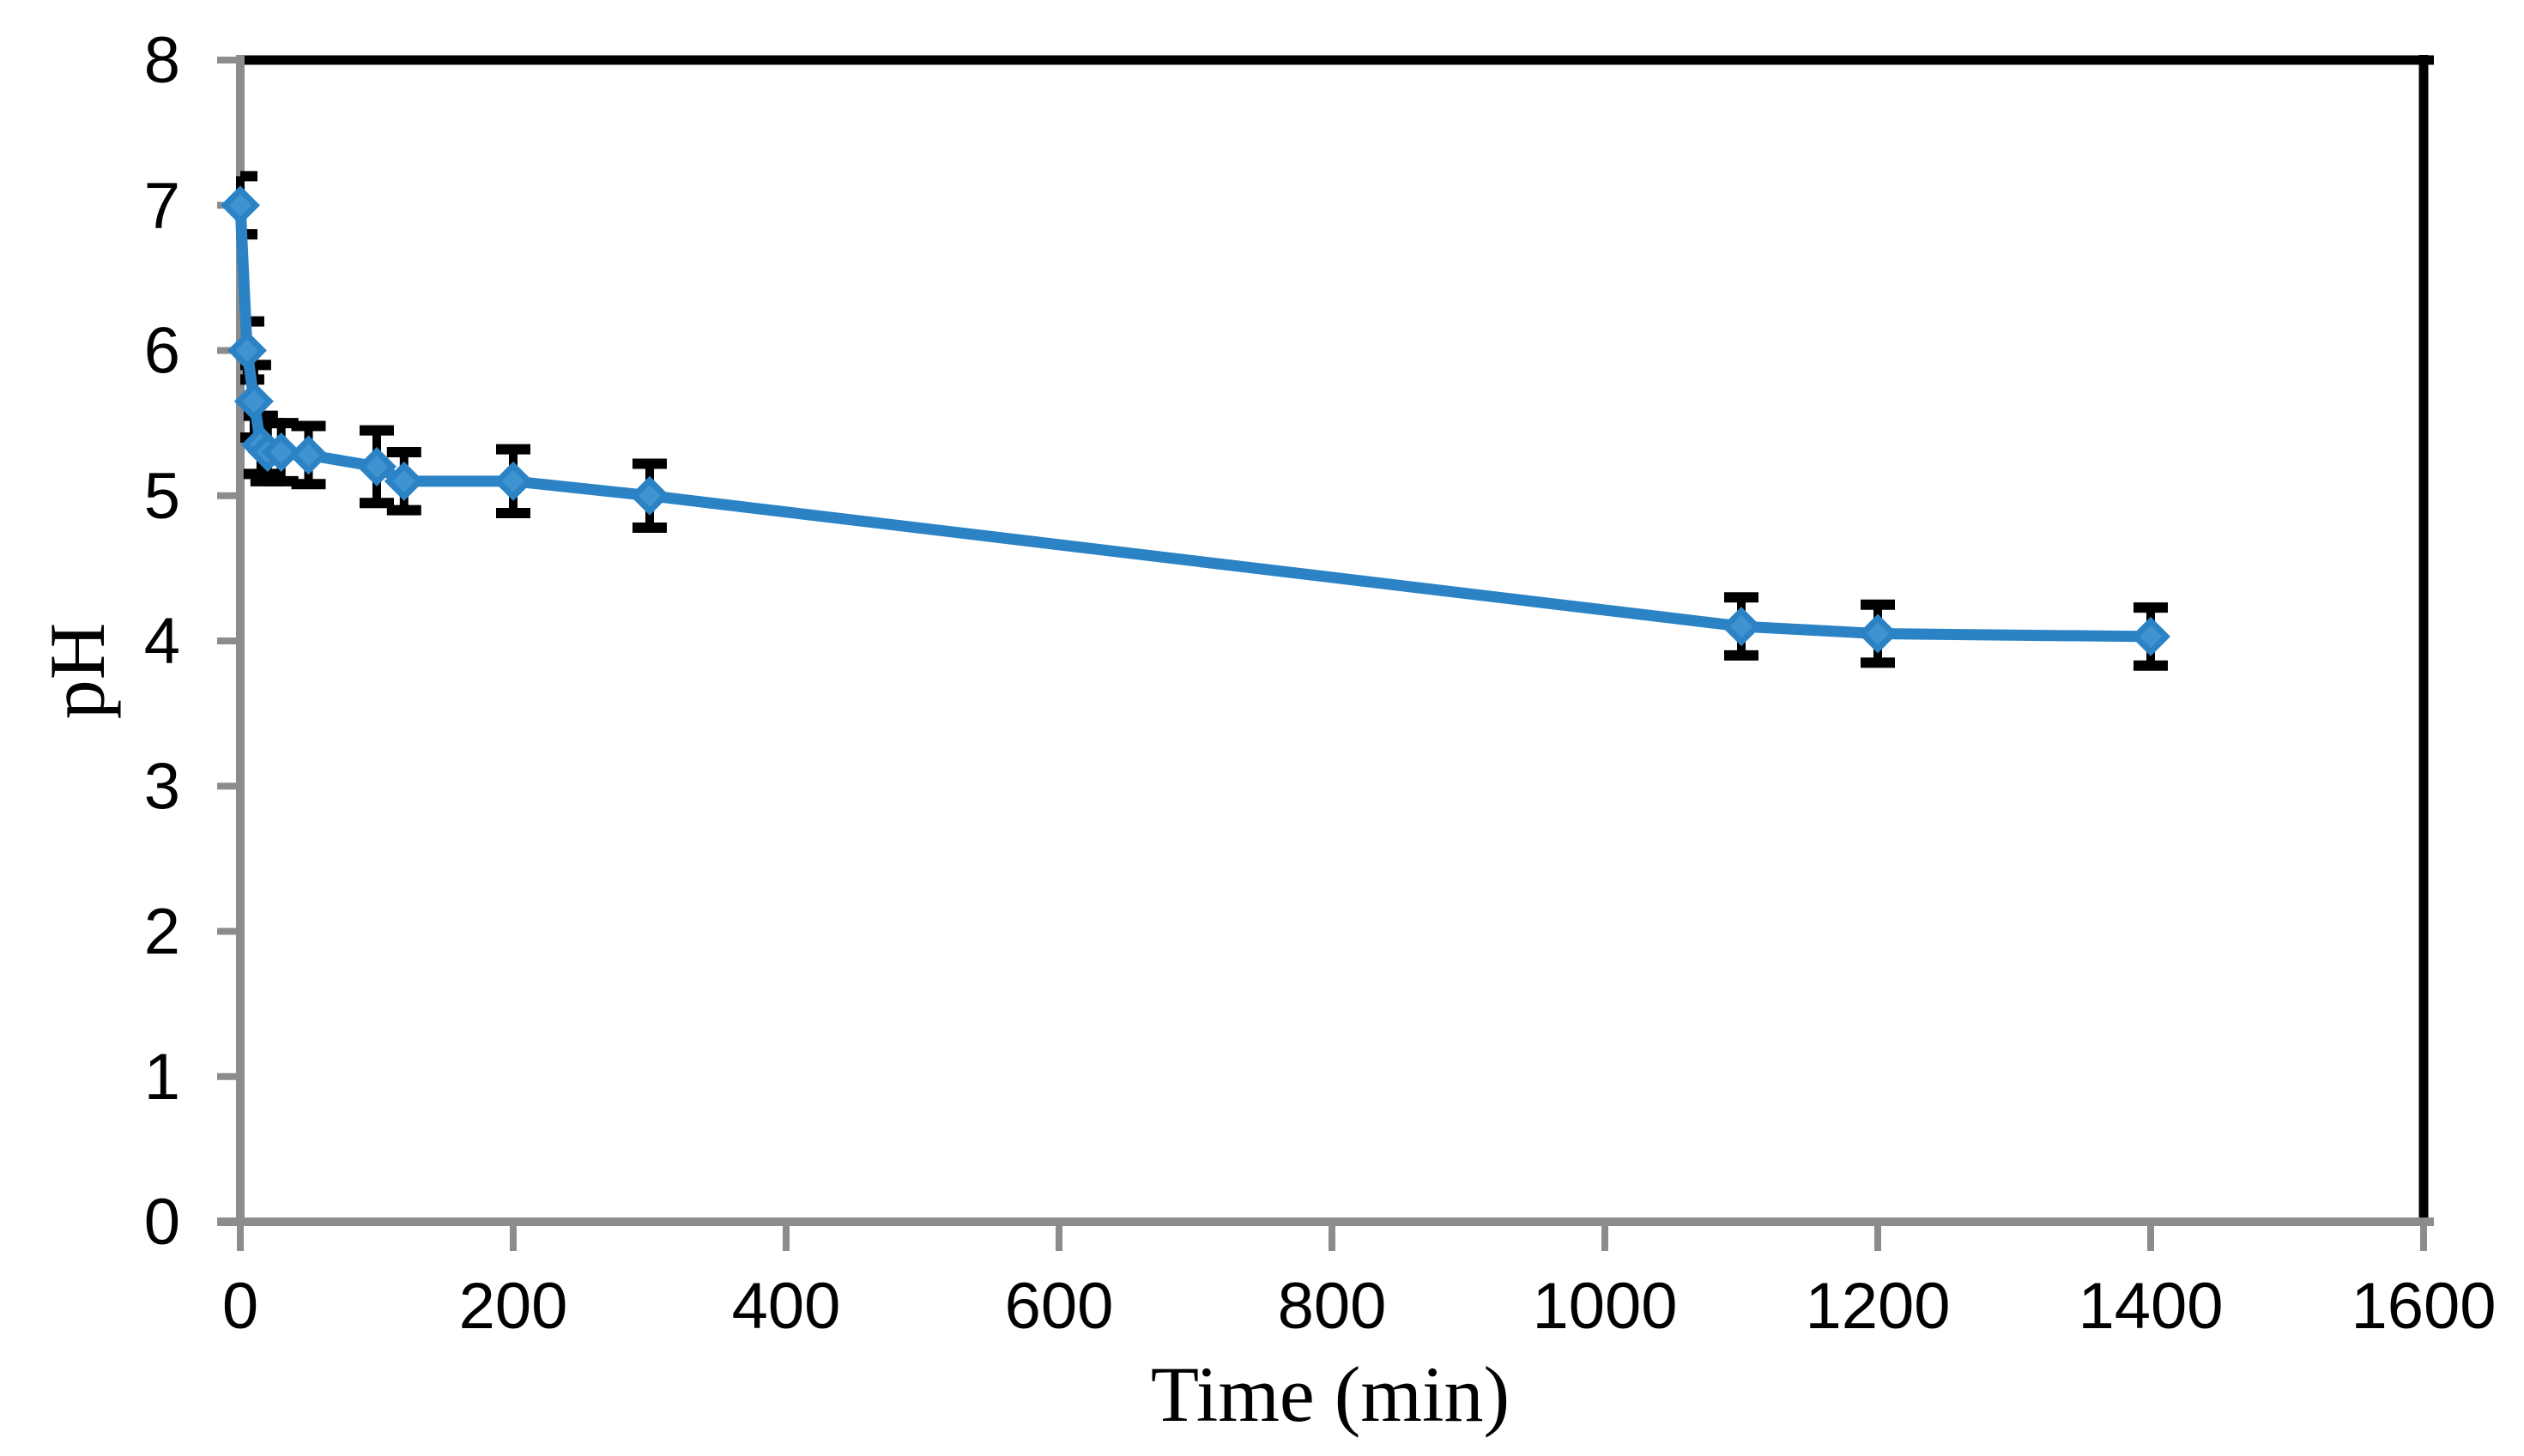  What do you see at coordinates (1604, 1307) in the screenshot?
I see `x-tick-label: 1000` at bounding box center [1604, 1307].